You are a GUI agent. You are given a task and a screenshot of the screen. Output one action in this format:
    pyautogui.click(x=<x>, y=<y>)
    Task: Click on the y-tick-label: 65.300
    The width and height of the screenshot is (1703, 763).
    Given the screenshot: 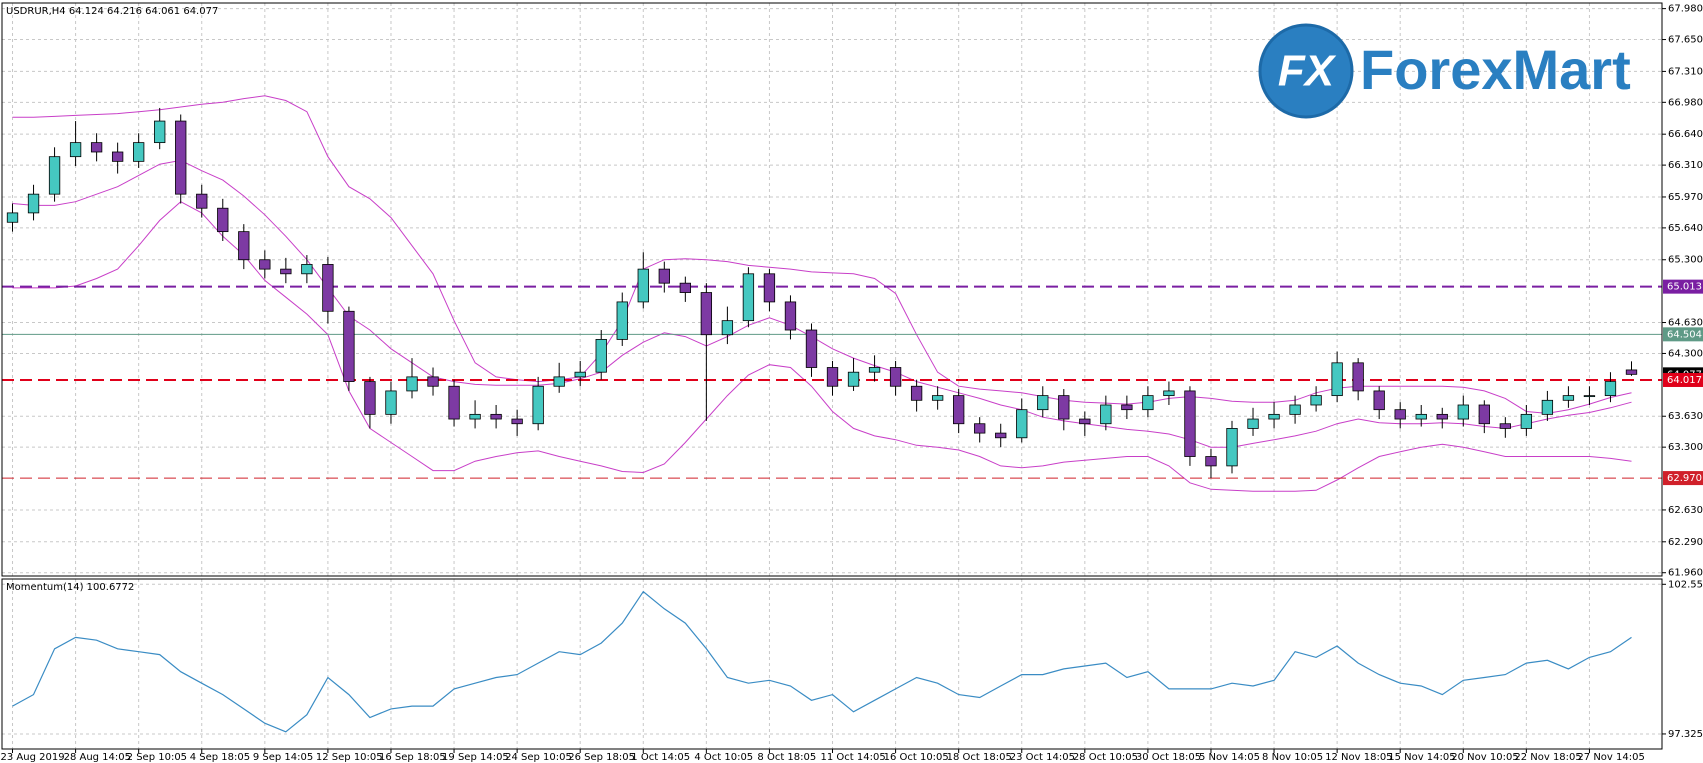 What is the action you would take?
    pyautogui.click(x=1685, y=260)
    